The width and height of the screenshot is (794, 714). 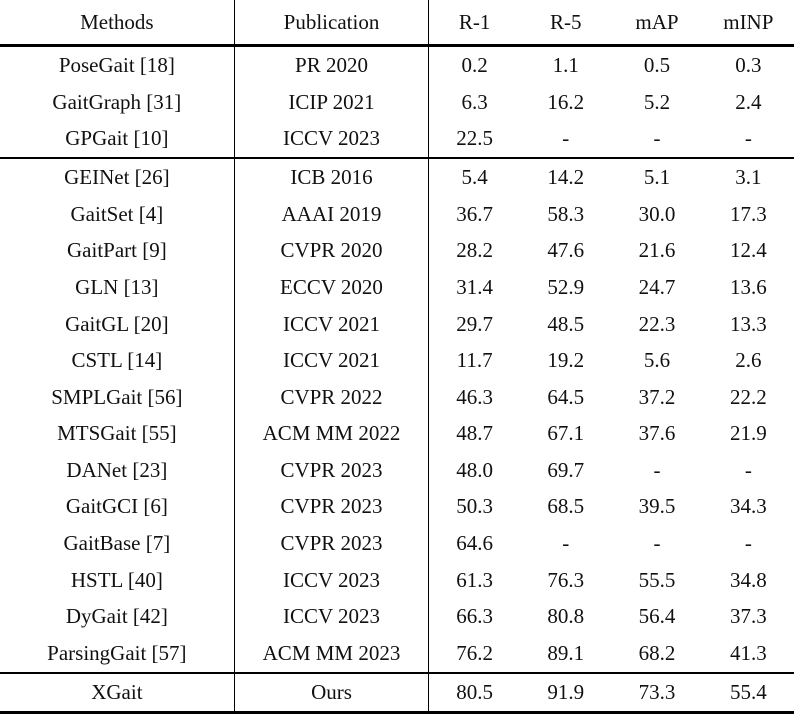 I want to click on metric-cell: 55.4, so click(x=748, y=692).